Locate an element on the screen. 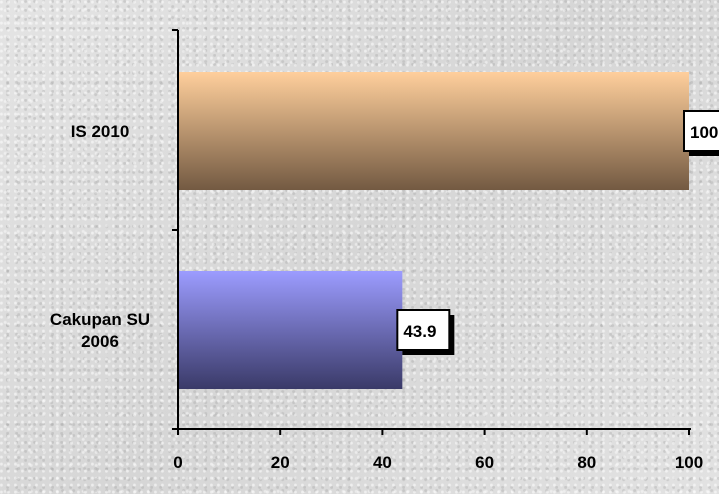 This screenshot has height=494, width=719. x-tick-label-1: 20 is located at coordinates (280, 462).